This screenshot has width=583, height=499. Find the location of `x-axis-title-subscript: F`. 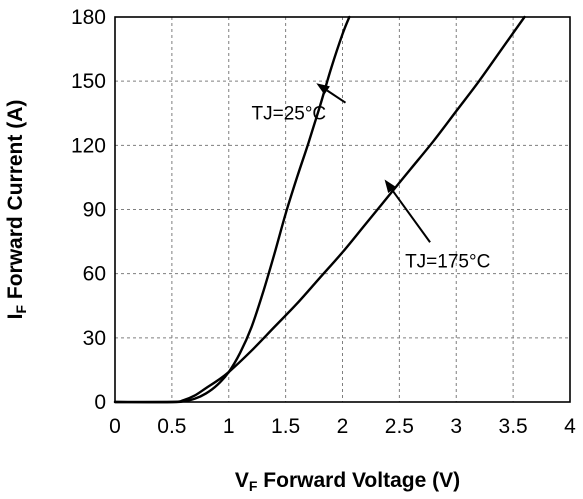

x-axis-title-subscript: F is located at coordinates (253, 486).